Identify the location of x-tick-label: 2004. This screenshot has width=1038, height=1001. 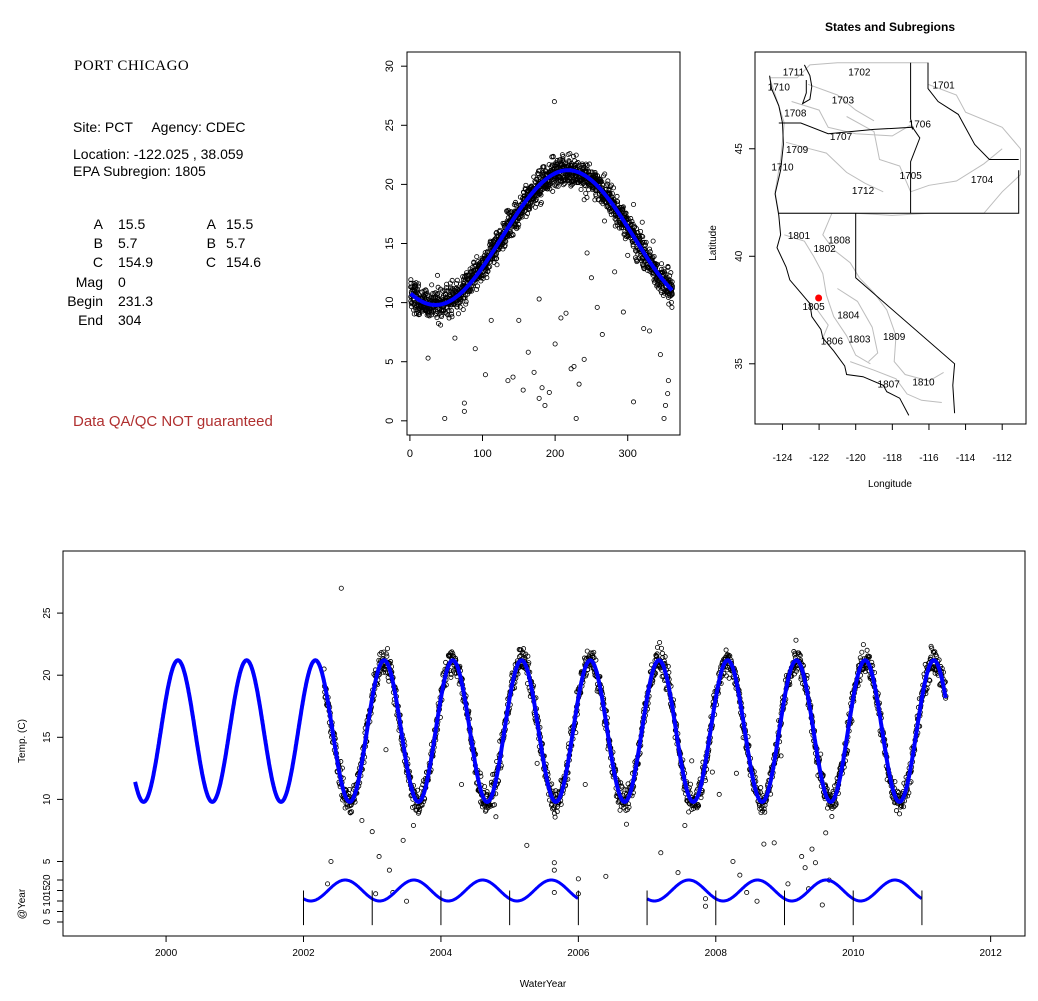
(441, 953).